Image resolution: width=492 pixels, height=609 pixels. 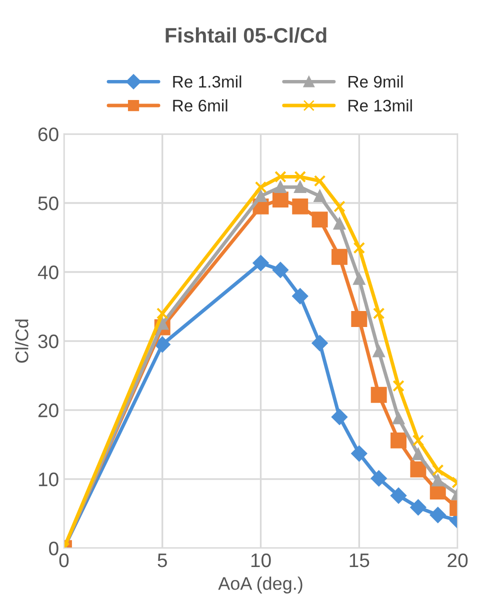 I want to click on x-tick-label: 0, so click(x=64, y=560).